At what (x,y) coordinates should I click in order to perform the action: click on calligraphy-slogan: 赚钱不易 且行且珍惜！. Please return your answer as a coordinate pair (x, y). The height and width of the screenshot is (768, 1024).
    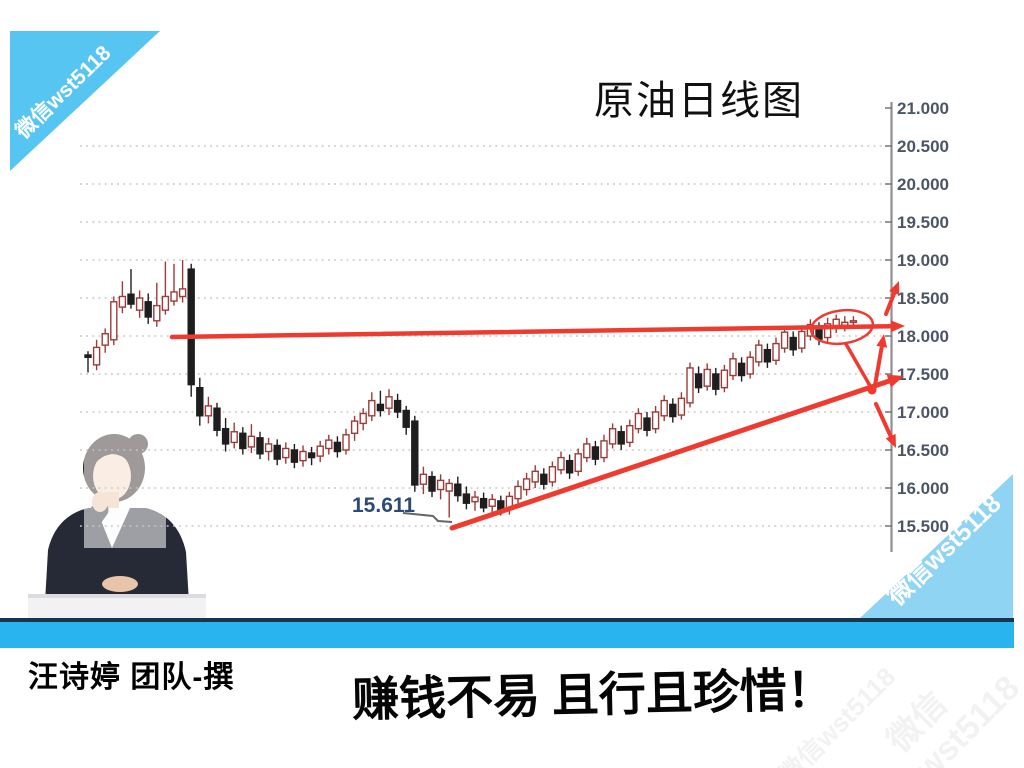
    Looking at the image, I should click on (593, 696).